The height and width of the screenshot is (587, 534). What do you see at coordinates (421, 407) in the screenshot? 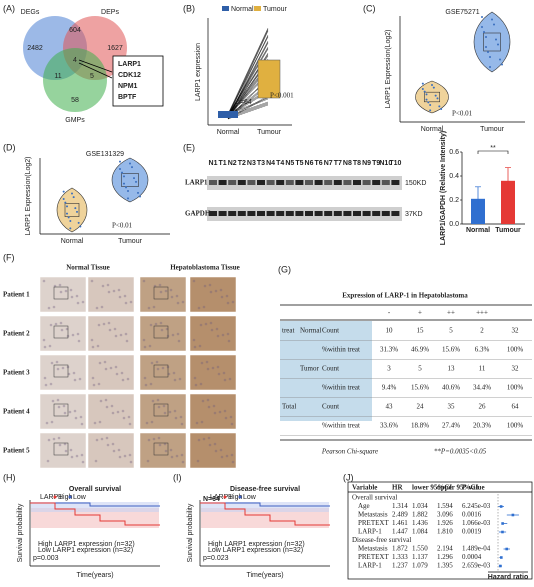
I see `table-cell: 24` at bounding box center [421, 407].